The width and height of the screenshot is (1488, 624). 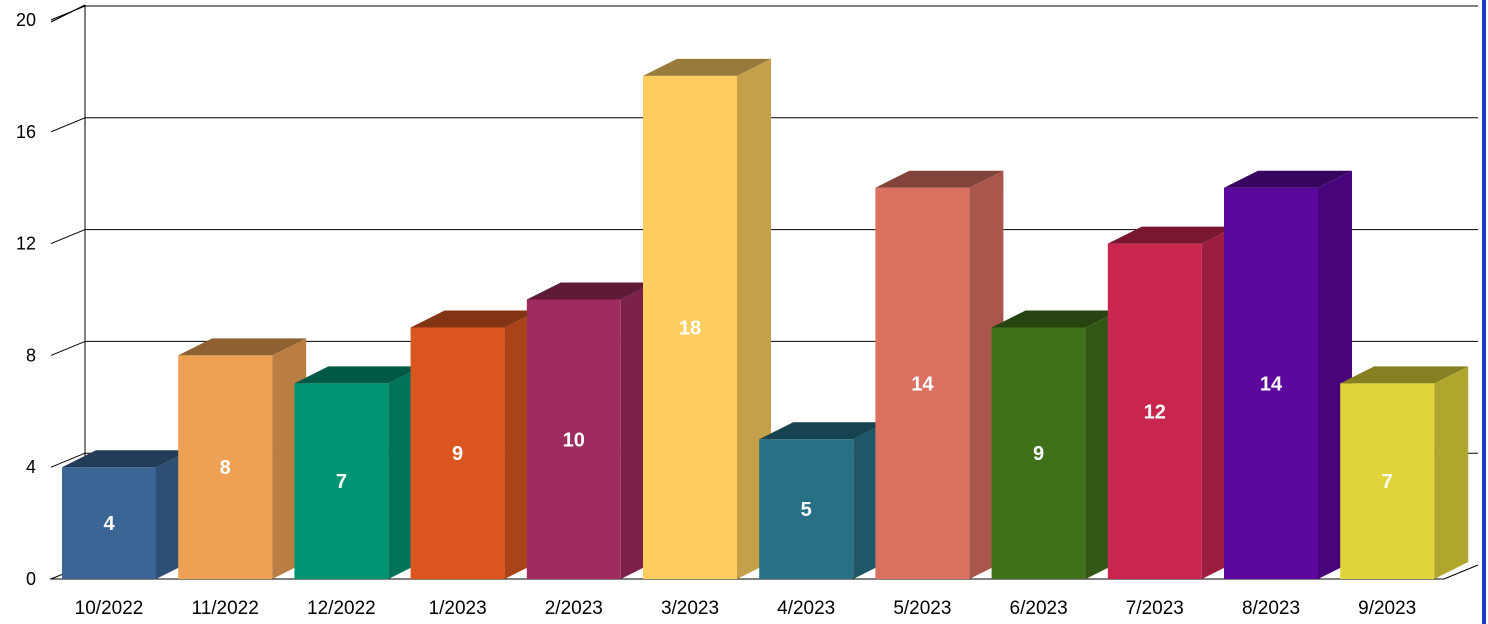 I want to click on y-tick-label: 0, so click(x=31, y=579).